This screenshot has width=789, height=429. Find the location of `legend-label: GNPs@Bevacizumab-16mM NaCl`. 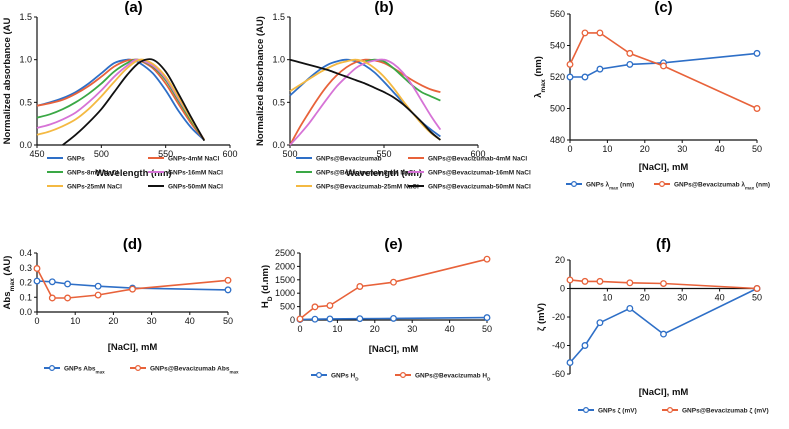

legend-label: GNPs@Bevacizumab-16mM NaCl is located at coordinates (479, 173).